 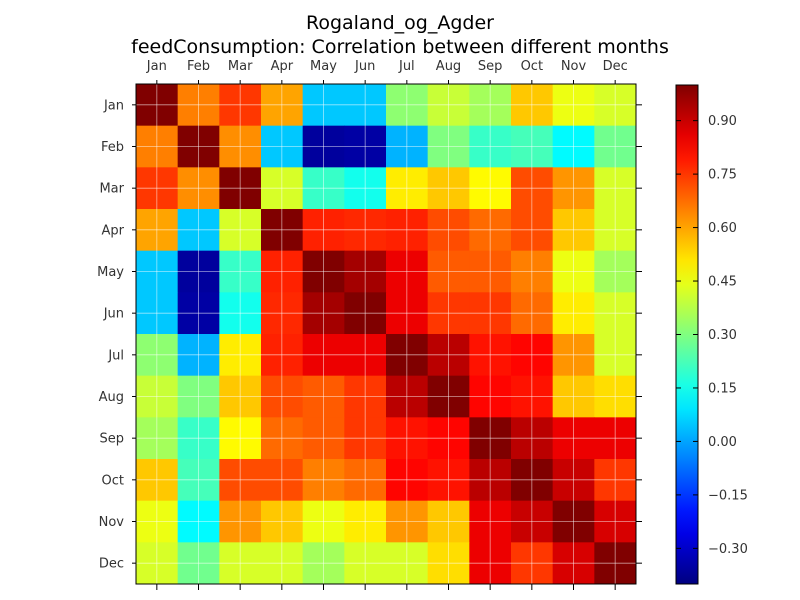 What do you see at coordinates (722, 335) in the screenshot?
I see `colorbar-tick-label: 0.30` at bounding box center [722, 335].